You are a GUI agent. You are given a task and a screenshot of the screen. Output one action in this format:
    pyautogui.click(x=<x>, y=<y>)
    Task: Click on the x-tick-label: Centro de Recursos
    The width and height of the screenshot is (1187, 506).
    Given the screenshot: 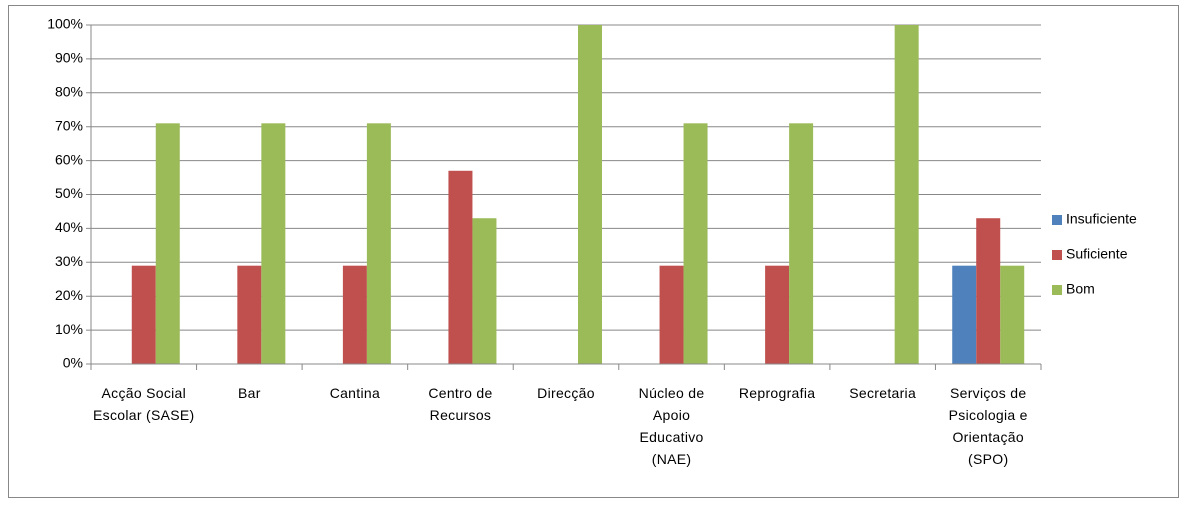 What is the action you would take?
    pyautogui.click(x=460, y=404)
    